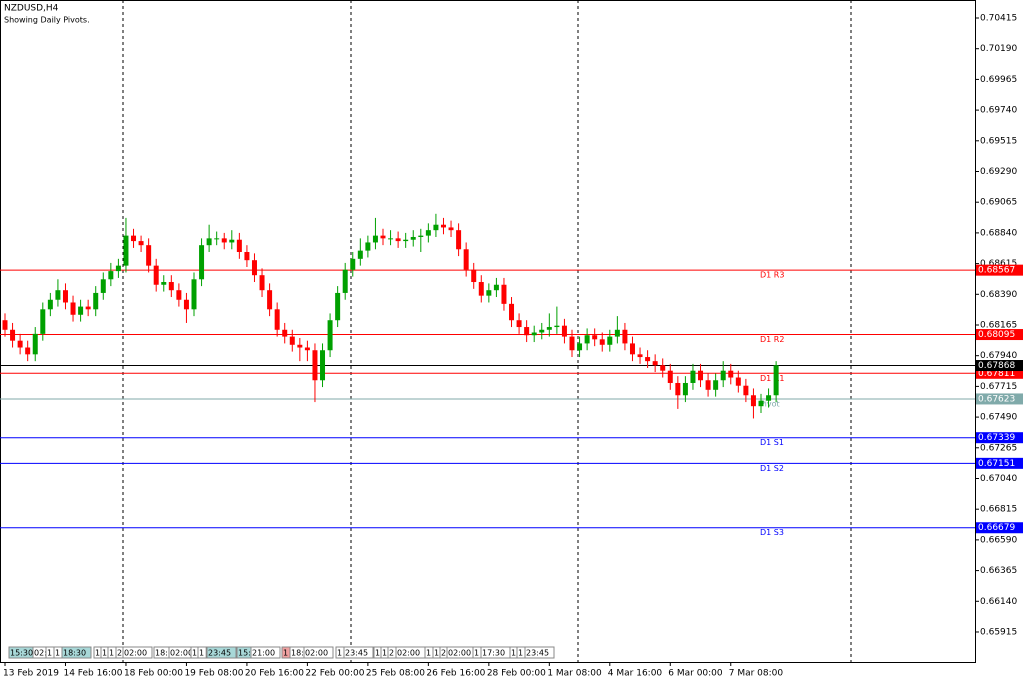 The width and height of the screenshot is (1024, 683). I want to click on y-tick-label: 0.69740, so click(998, 111).